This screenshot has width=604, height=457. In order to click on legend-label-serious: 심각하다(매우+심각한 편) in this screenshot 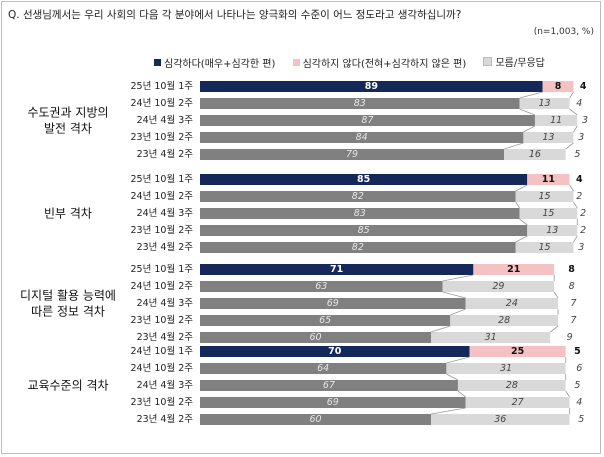, I will do `click(220, 64)`.